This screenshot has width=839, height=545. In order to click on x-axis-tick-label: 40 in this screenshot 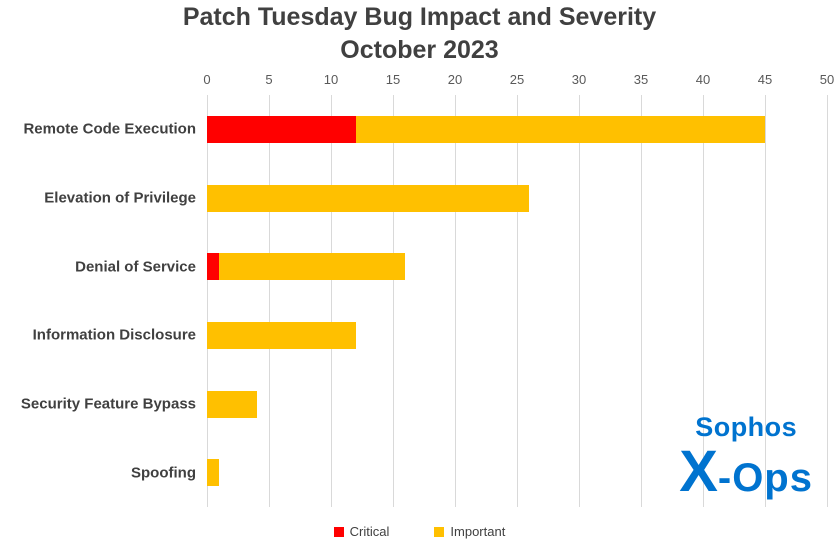, I will do `click(703, 79)`.